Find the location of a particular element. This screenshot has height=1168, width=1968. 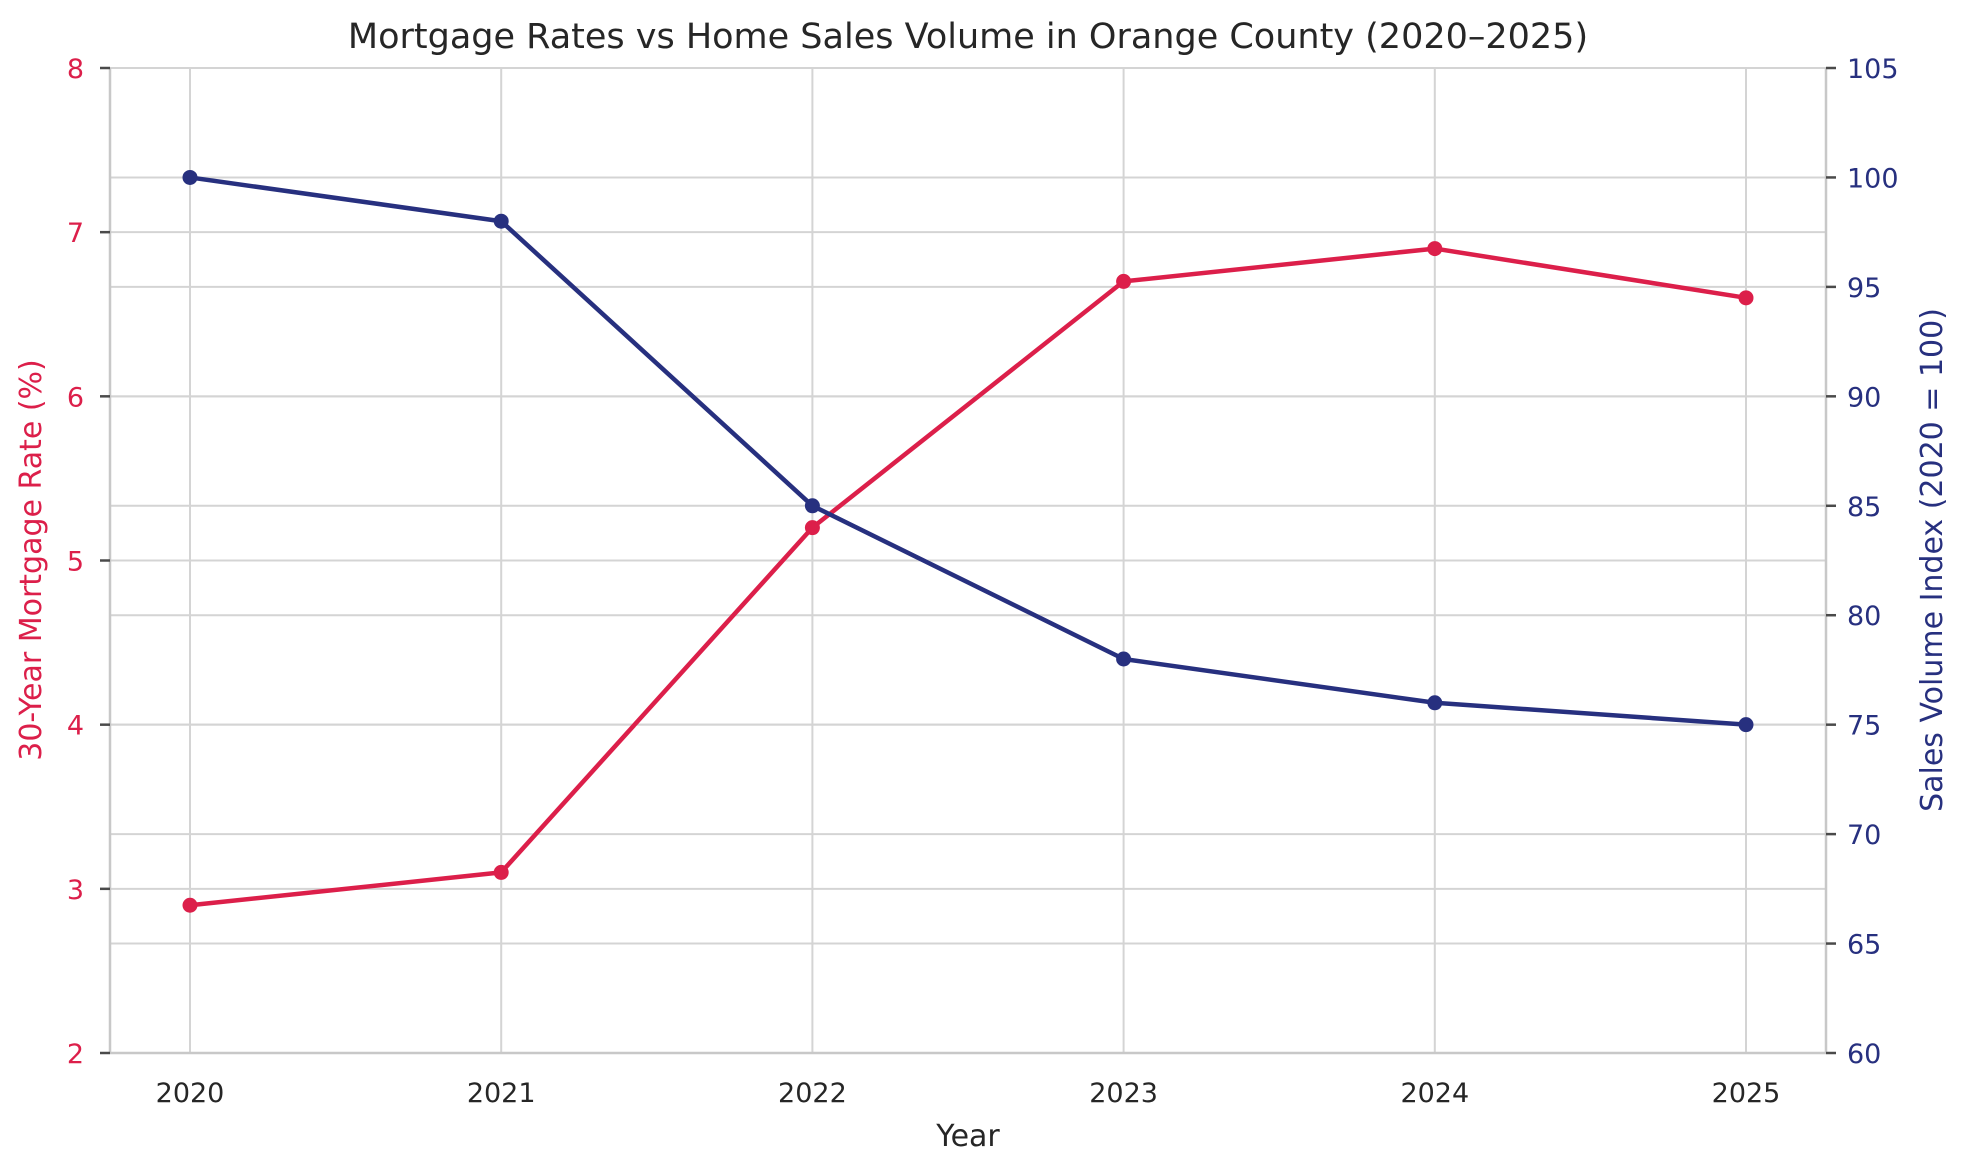

left-tick-label-5: 5 is located at coordinates (75, 562).